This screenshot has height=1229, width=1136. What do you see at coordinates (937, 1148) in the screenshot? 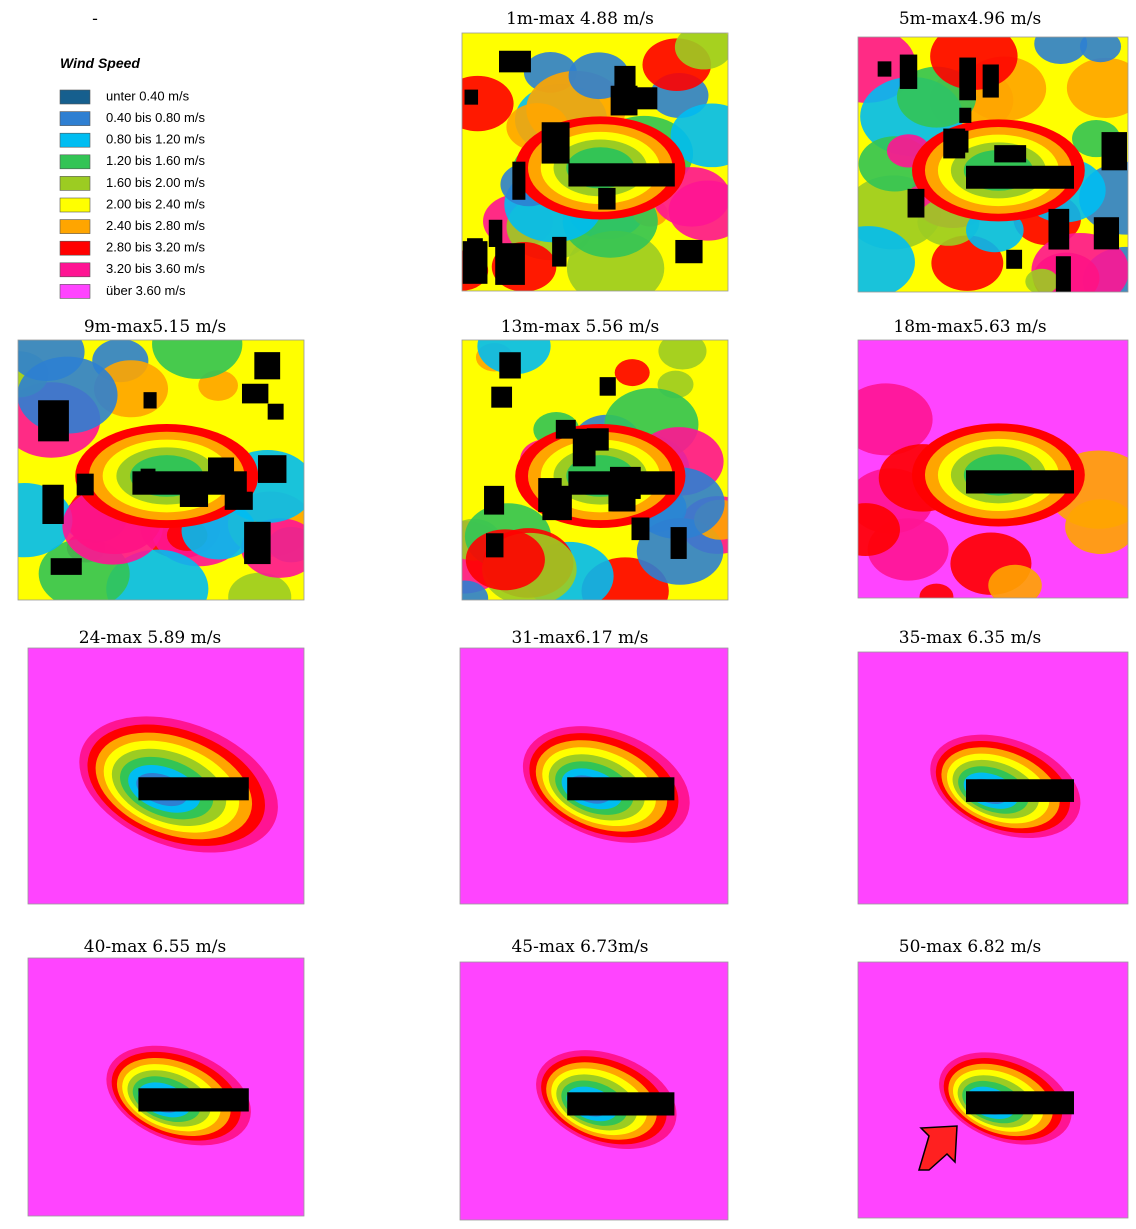
I see `arrow-shape` at bounding box center [937, 1148].